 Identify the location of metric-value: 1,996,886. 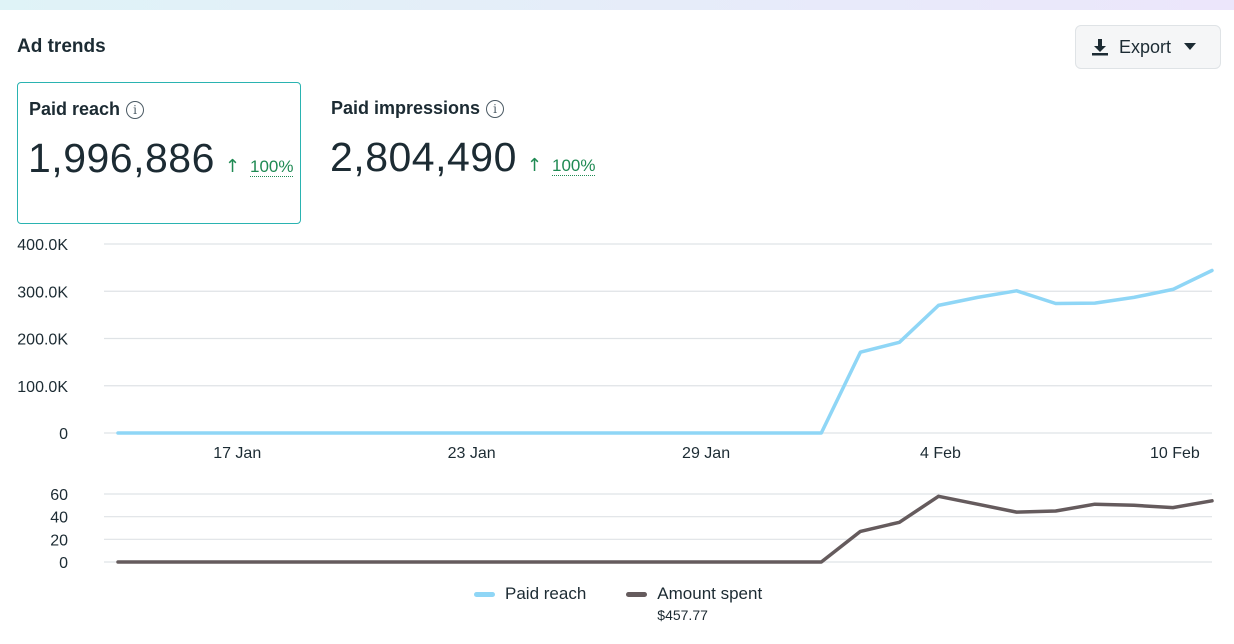
(121, 158).